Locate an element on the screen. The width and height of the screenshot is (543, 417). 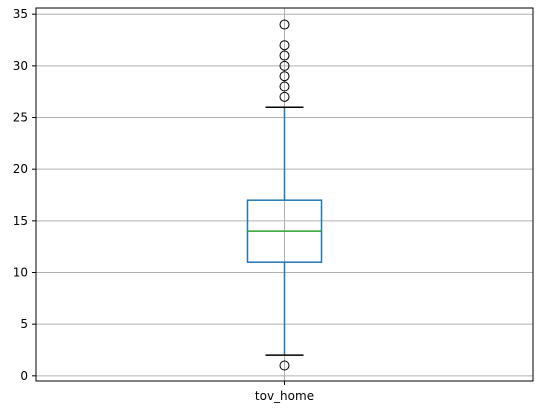
y-tick-label-15: 15 is located at coordinates (20, 221).